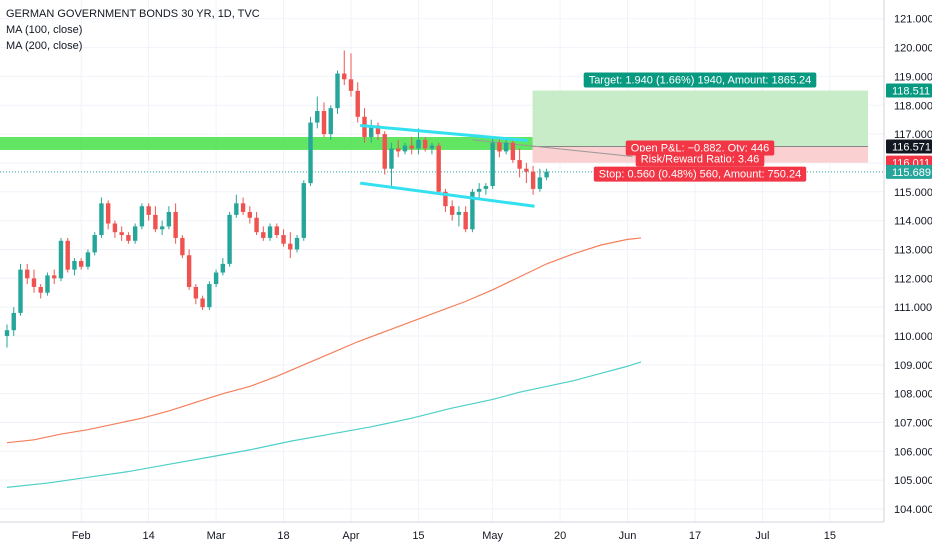 Image resolution: width=932 pixels, height=550 pixels. What do you see at coordinates (762, 536) in the screenshot?
I see `x-tick-label: Jul` at bounding box center [762, 536].